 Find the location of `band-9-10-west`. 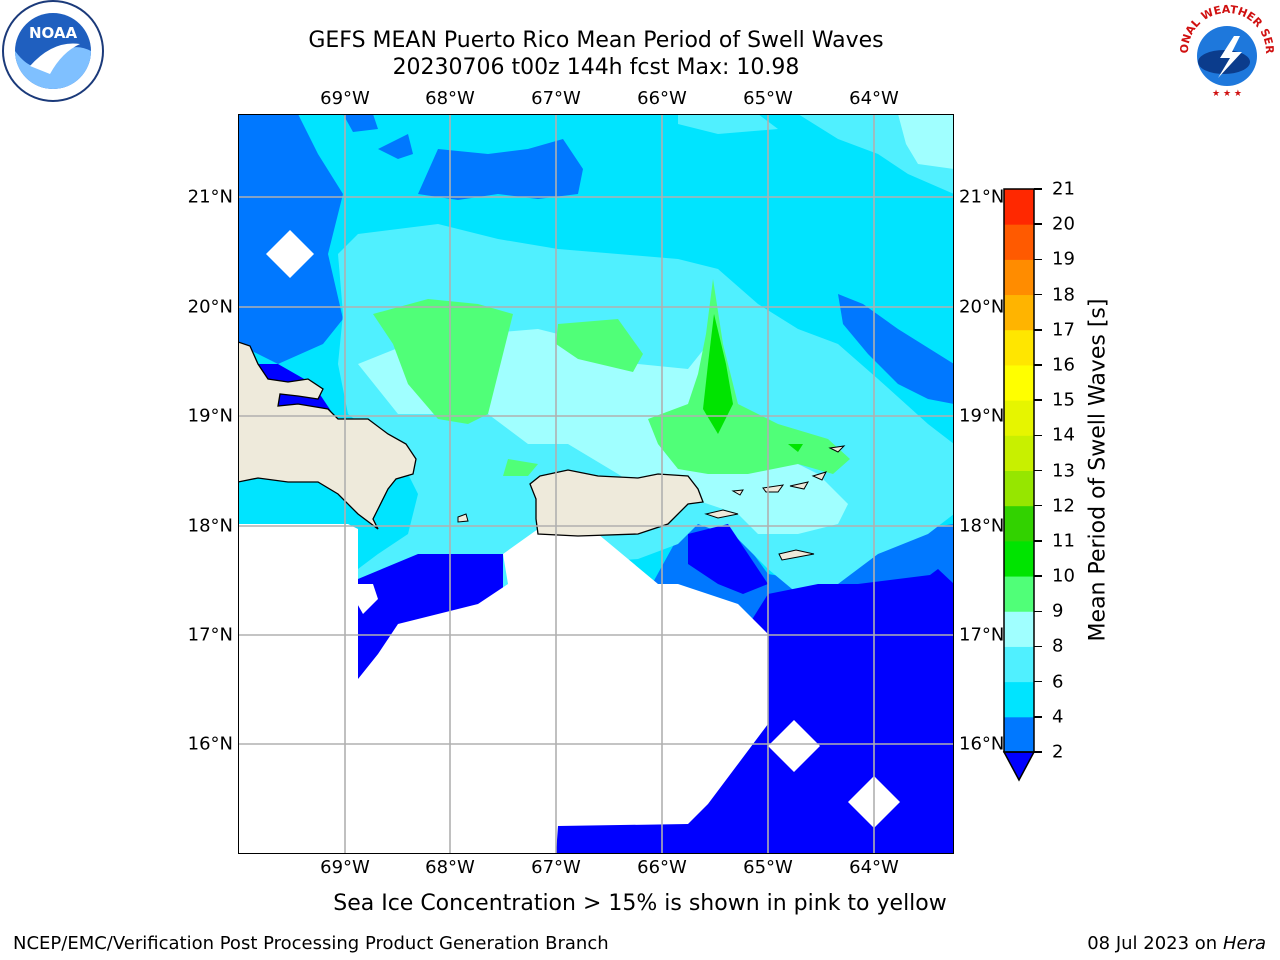

band-9-10-west is located at coordinates (443, 361).